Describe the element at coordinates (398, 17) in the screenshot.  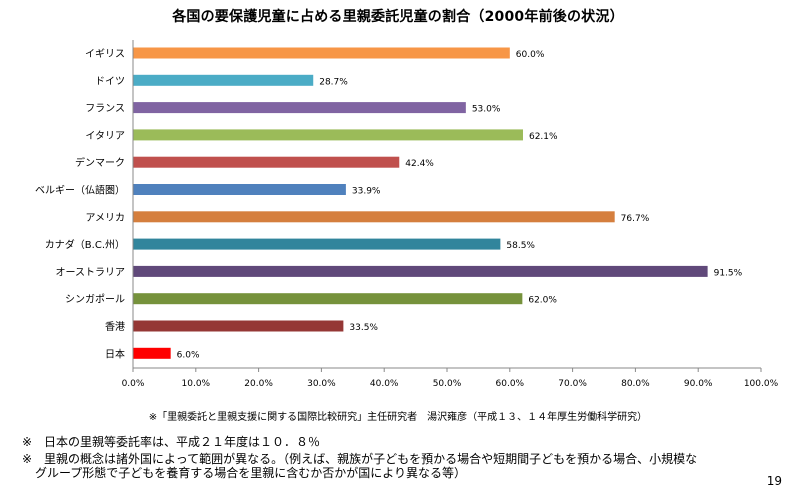
I see `chart-title: 各国の要保護児童に占める里親委託児童の割合（2000年前後の状況）` at that location.